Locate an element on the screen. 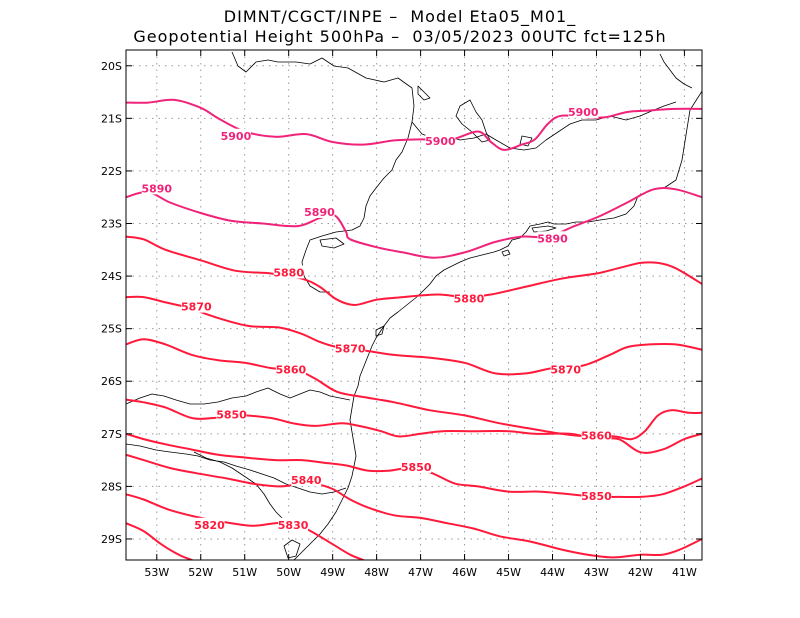 This screenshot has height=618, width=800. map-title-line-1: DIMNT/CGCT/INPE – Model Eta05_M01_ is located at coordinates (400, 16).